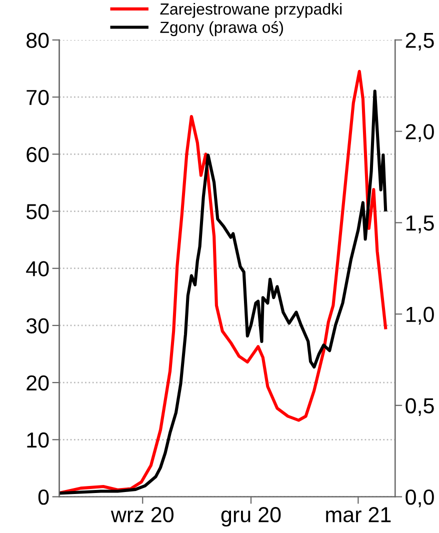  What do you see at coordinates (37, 268) in the screenshot?
I see `y-tick-label: 40` at bounding box center [37, 268].